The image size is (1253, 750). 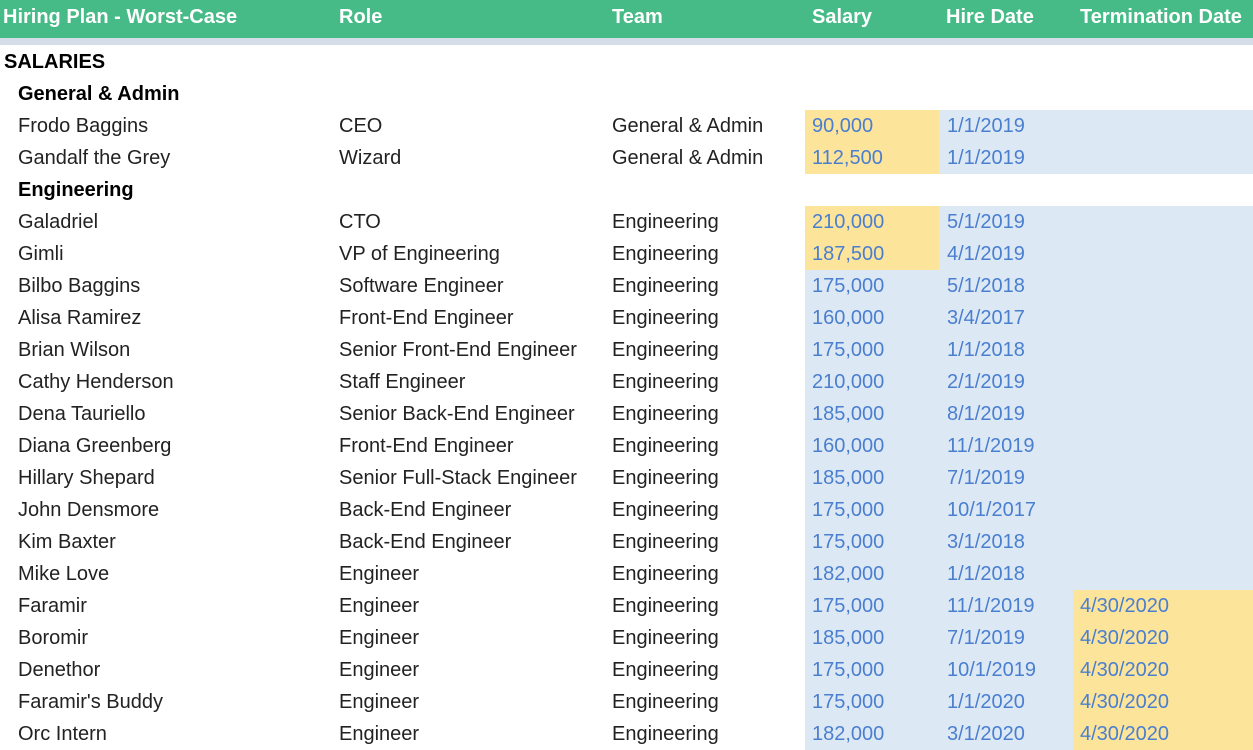 What do you see at coordinates (872, 158) in the screenshot?
I see `salary-cell: 112,500` at bounding box center [872, 158].